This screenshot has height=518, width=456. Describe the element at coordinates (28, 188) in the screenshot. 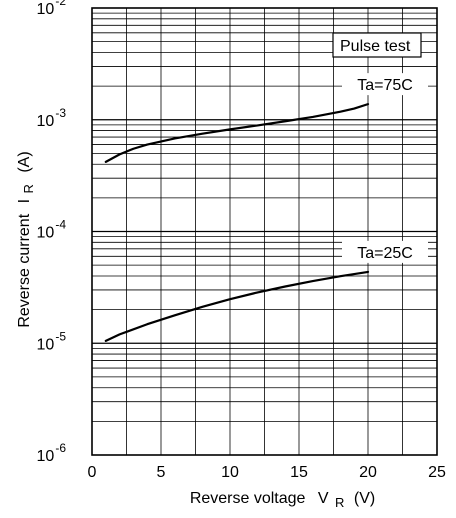

I see `y-axis-subscript: R` at that location.